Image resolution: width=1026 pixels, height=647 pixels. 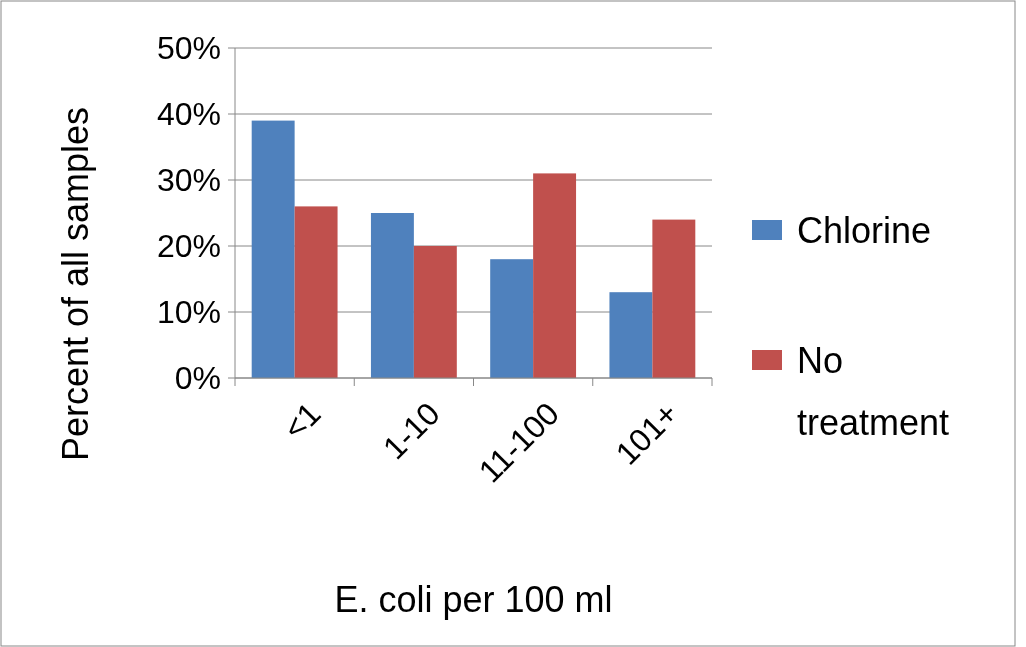 What do you see at coordinates (188, 48) in the screenshot?
I see `y-tick-label: 50%` at bounding box center [188, 48].